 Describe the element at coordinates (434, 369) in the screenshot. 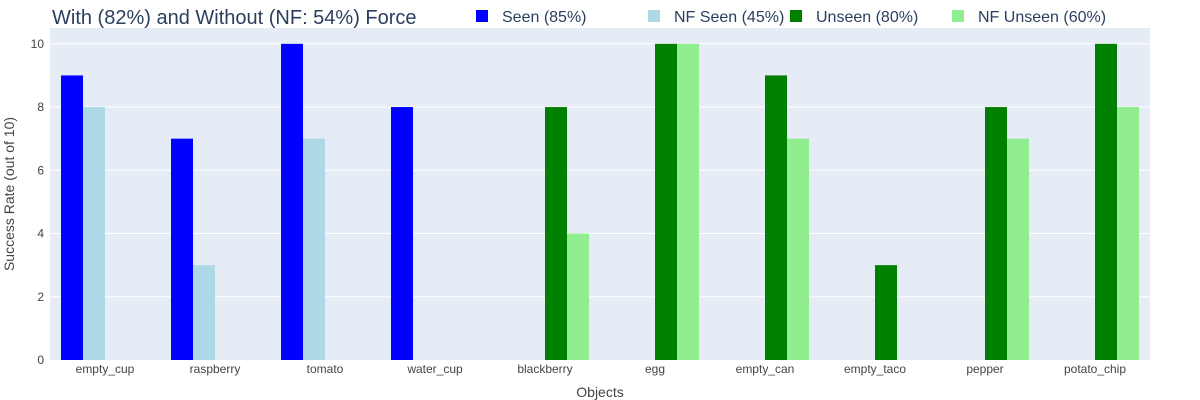

I see `x-tick-label: water_cup` at that location.